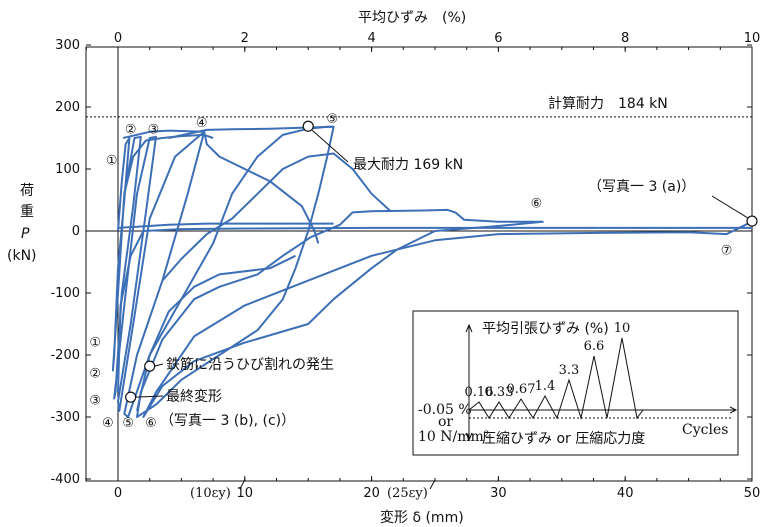 This screenshot has width=760, height=527. I want to click on y-tick-label: -200, so click(65, 355).